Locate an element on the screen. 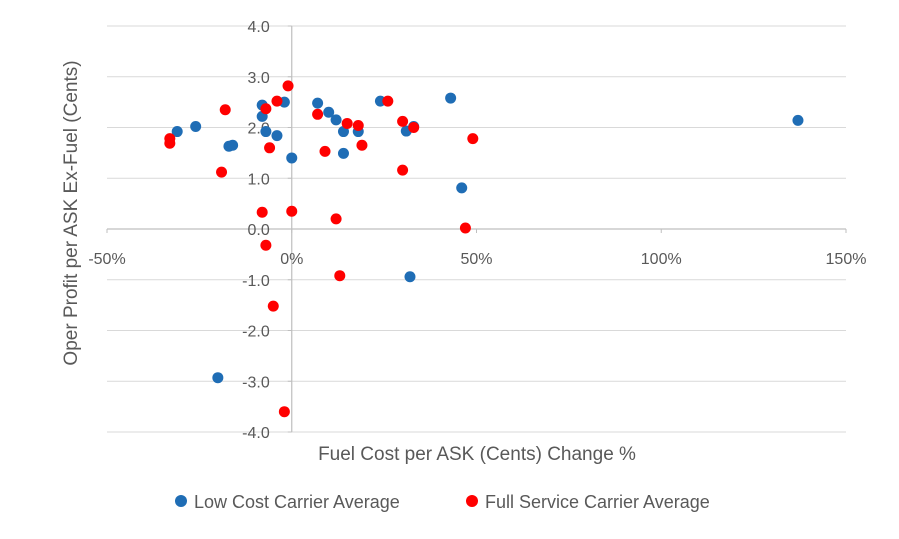 The image size is (899, 539). y-tick-label: -3.0 is located at coordinates (256, 382).